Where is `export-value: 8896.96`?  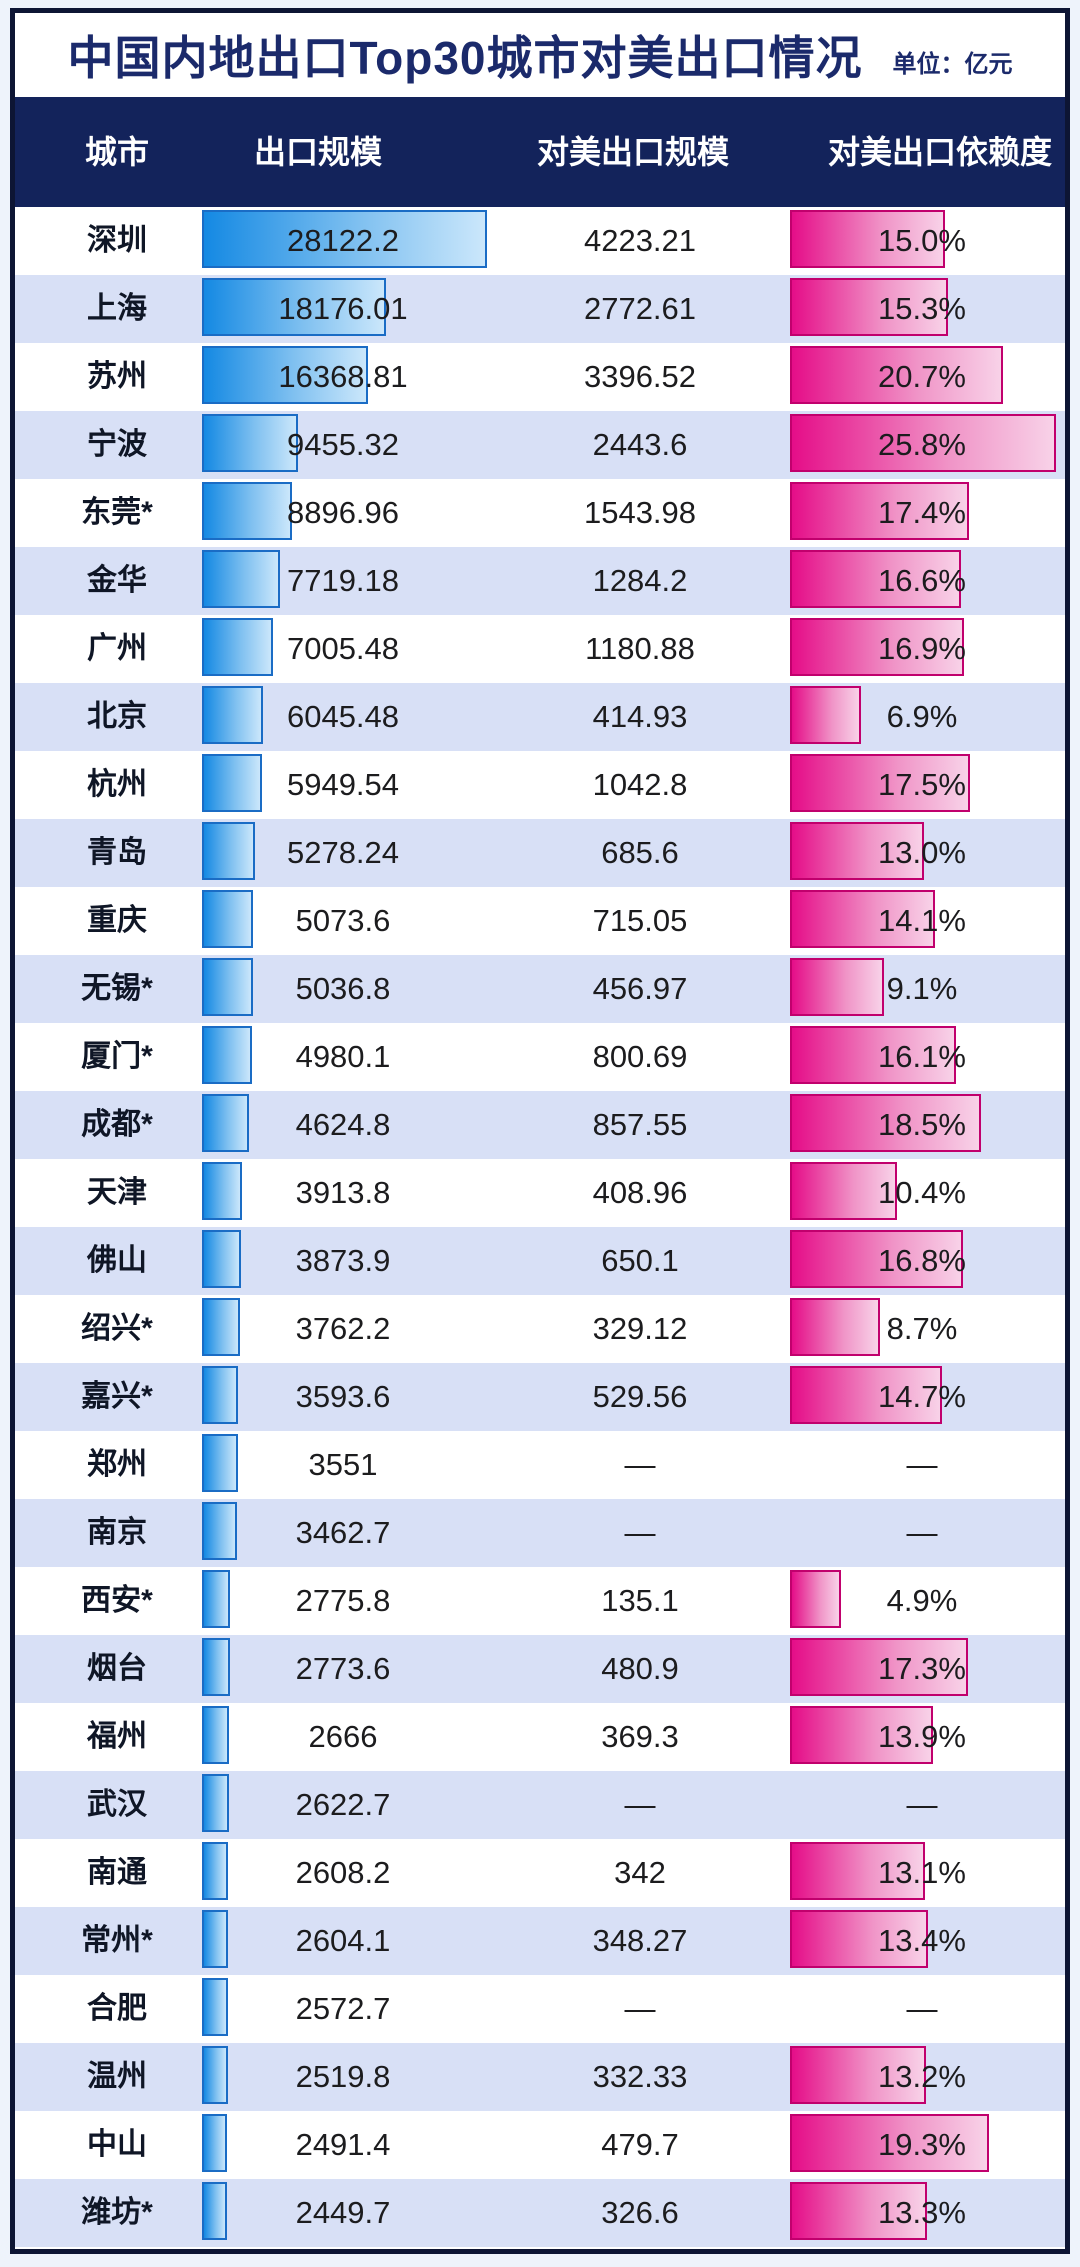
export-value: 8896.96 is located at coordinates (343, 512).